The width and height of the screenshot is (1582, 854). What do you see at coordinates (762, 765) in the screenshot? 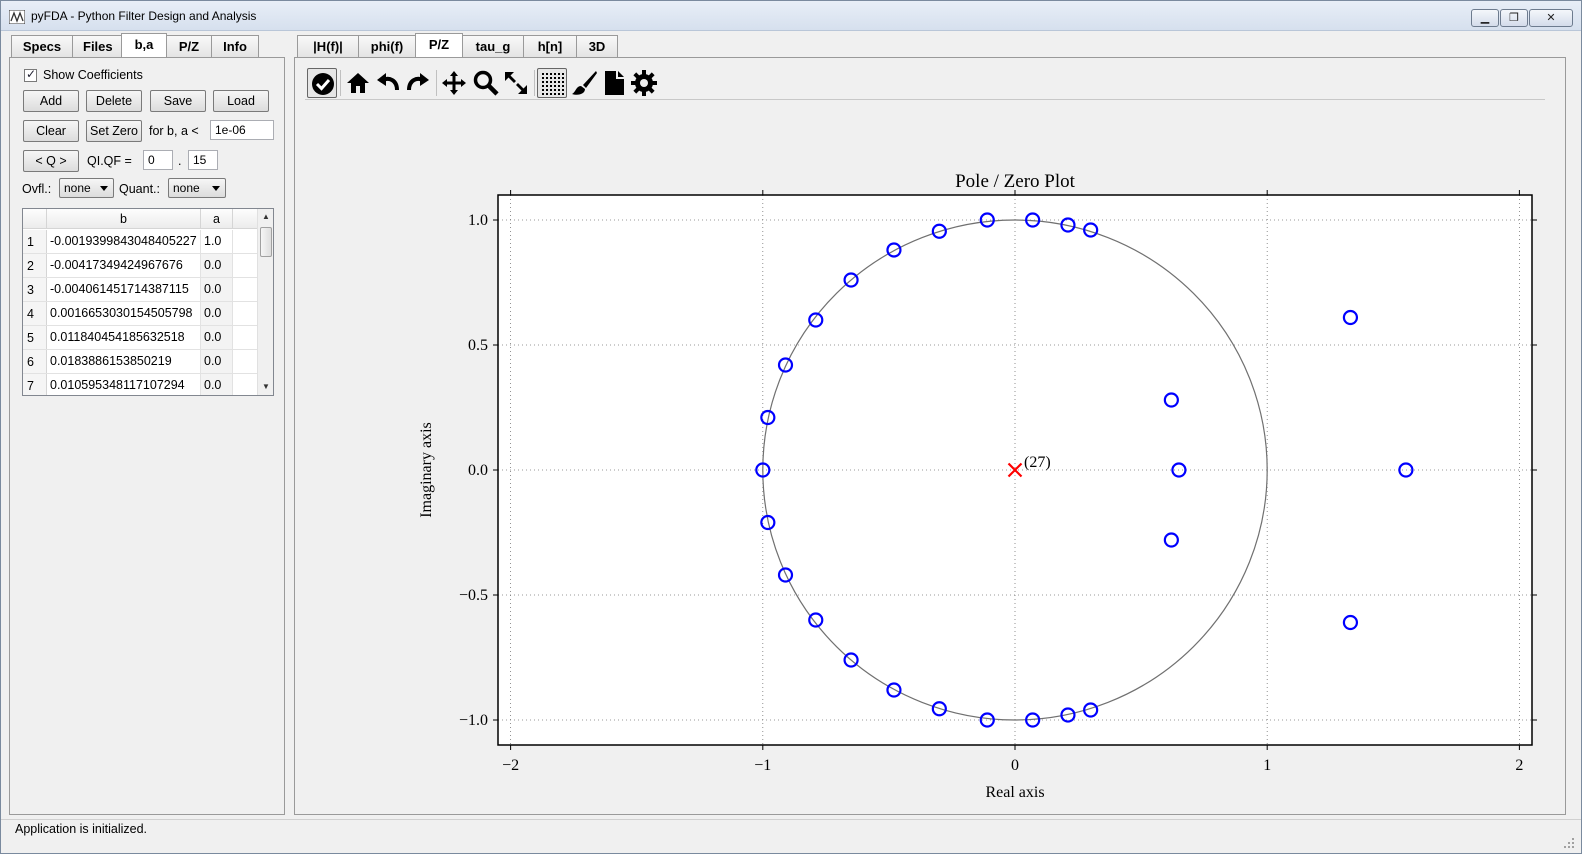
I see `x-tick-label: −1` at bounding box center [762, 765].